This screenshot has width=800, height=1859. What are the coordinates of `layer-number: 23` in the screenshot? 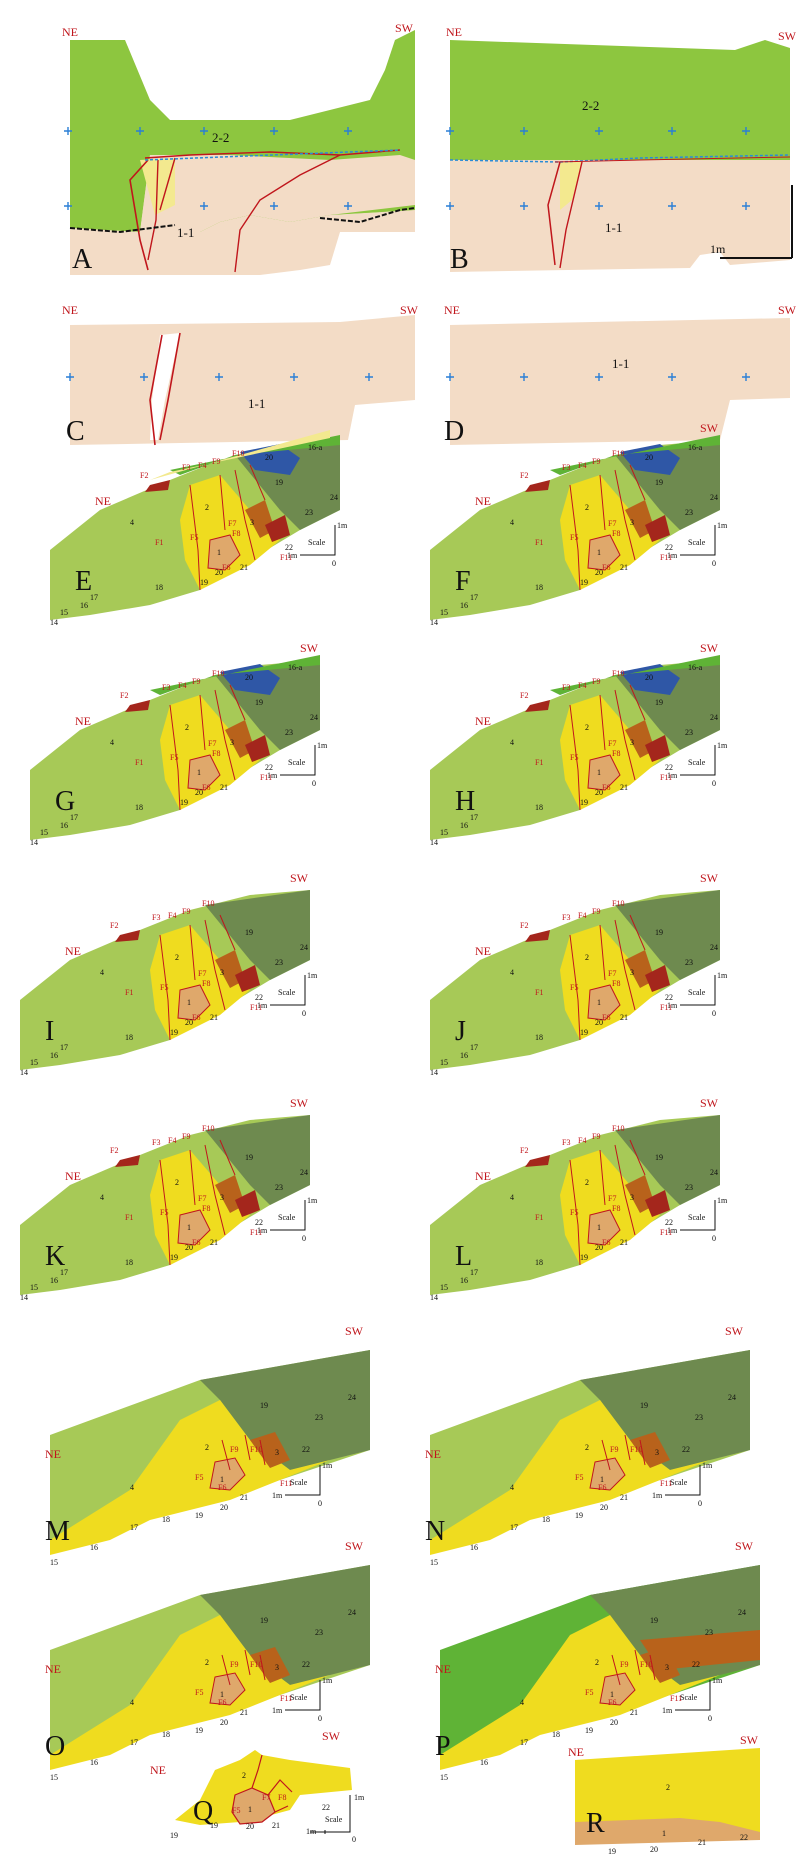 It's located at (699, 1417).